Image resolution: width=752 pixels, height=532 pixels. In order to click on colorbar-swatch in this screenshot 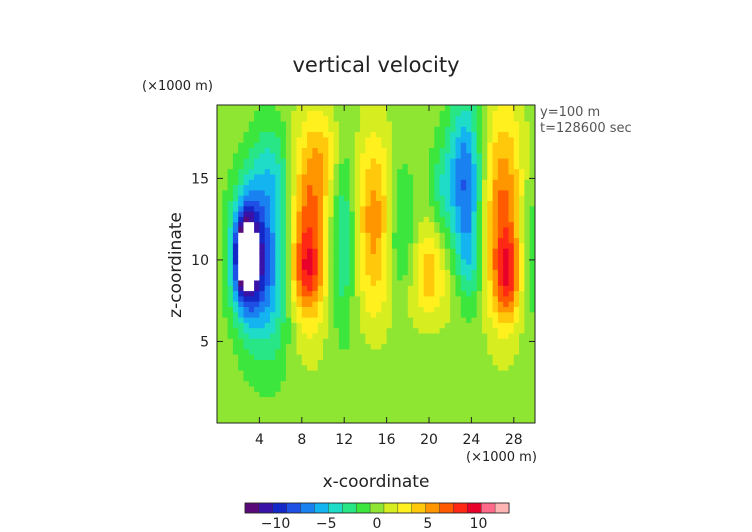, I will do `click(363, 508)`.